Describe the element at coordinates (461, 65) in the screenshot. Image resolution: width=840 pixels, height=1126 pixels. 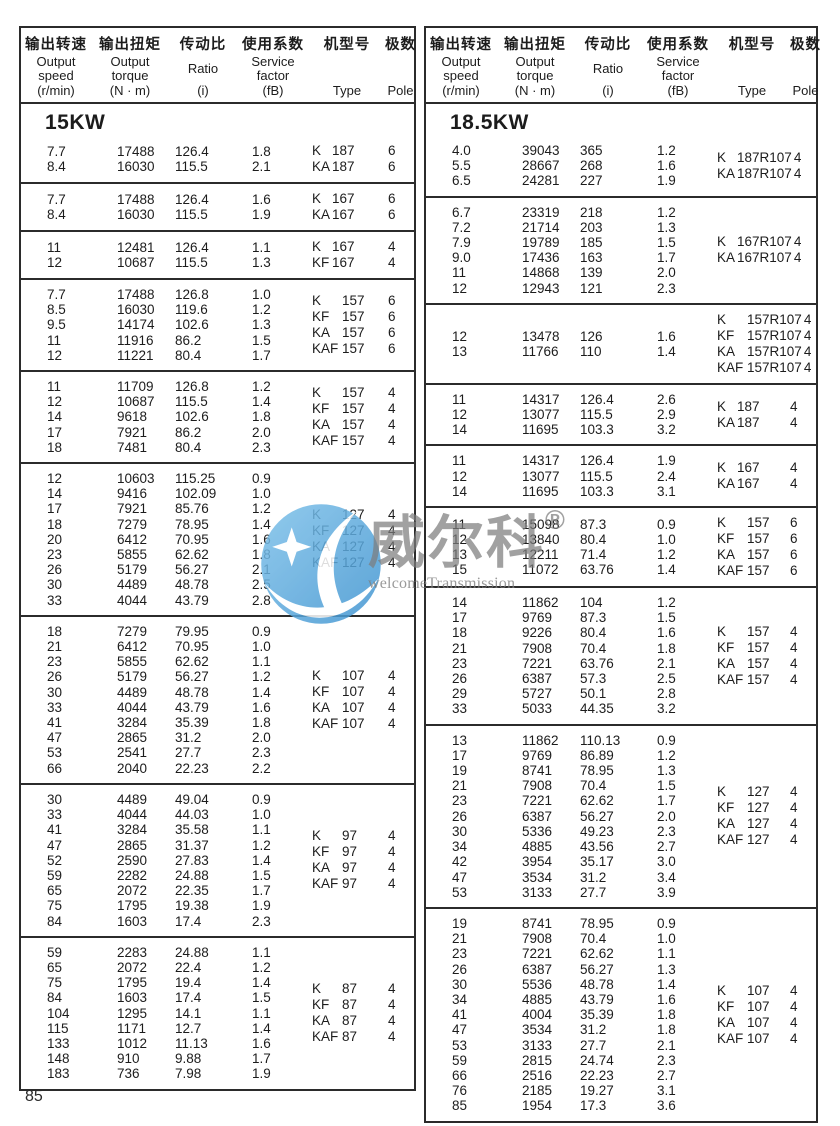
I see `header-col-0: 输出转速 Output speed (r/min)` at that location.